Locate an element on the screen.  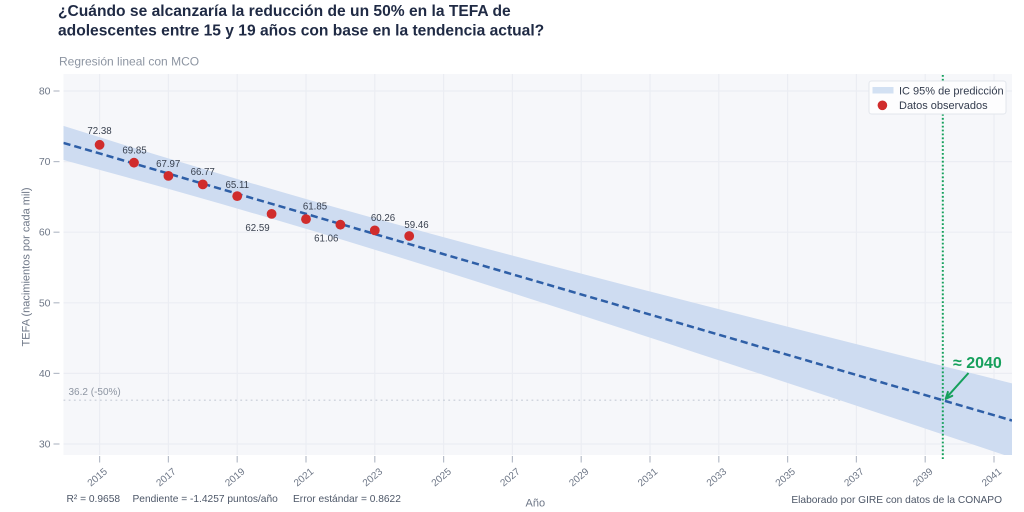
svg-text: 50 is located at coordinates (45, 303).